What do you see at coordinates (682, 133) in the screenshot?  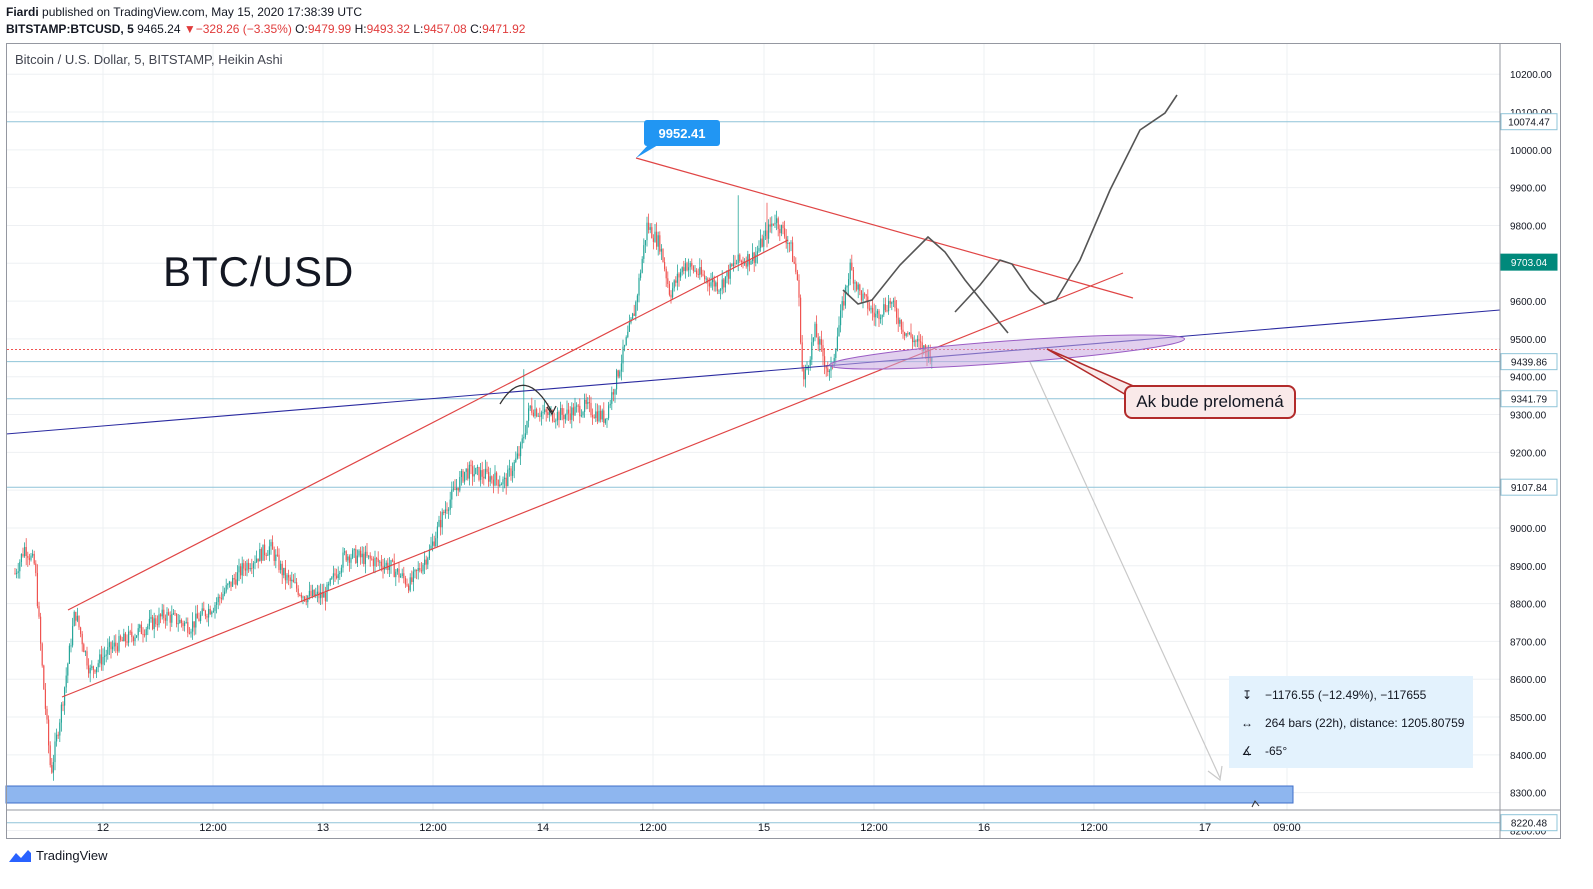 I see `peak-price-callout: 9952.41` at bounding box center [682, 133].